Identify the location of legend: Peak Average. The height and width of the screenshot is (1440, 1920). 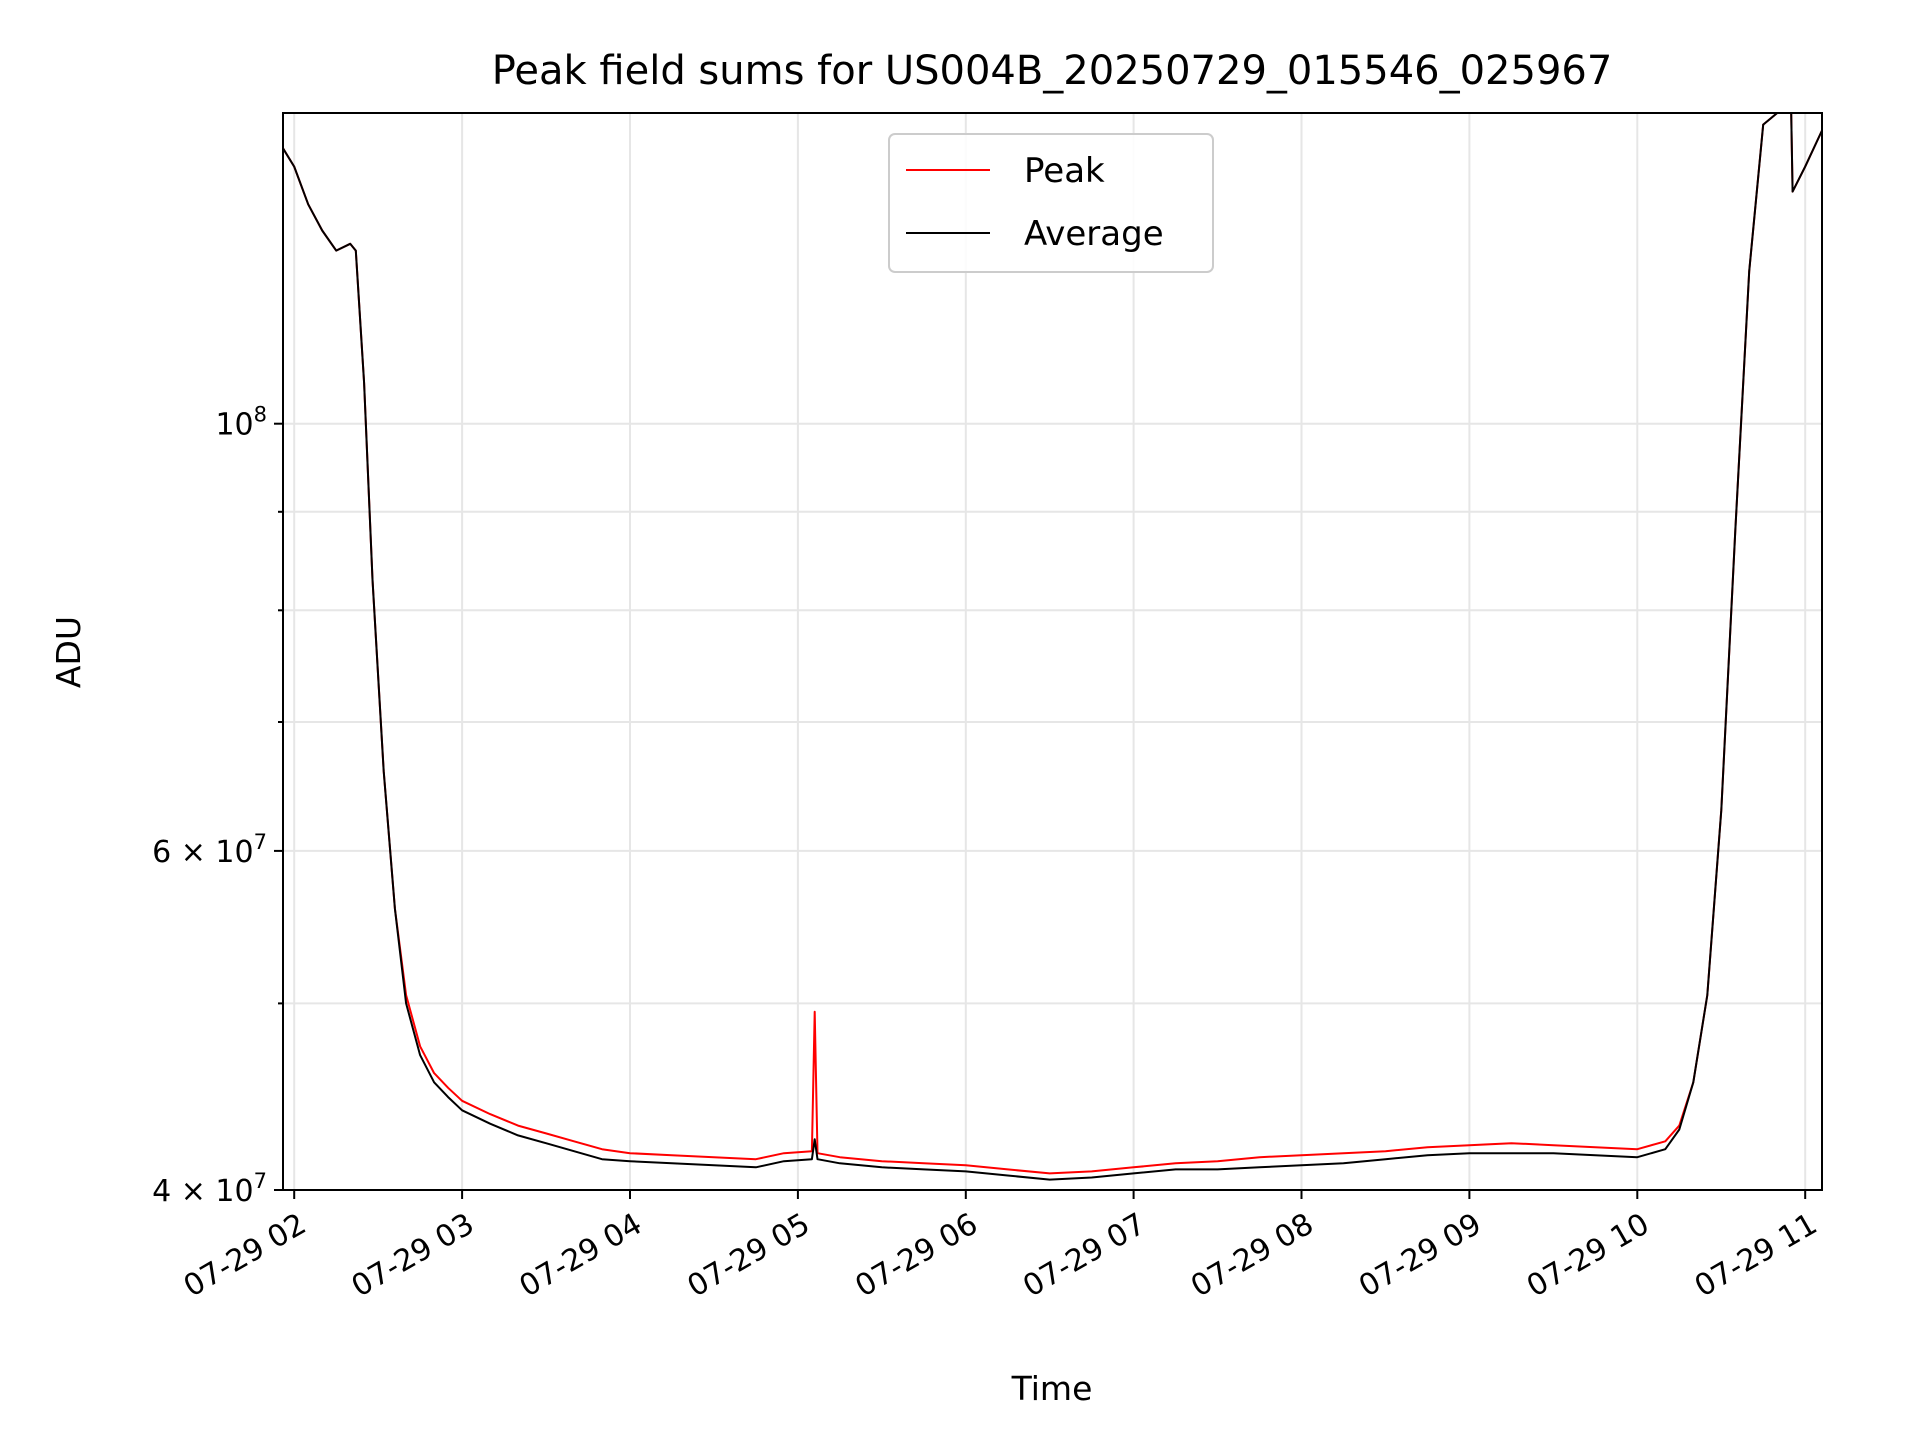
(1051, 203).